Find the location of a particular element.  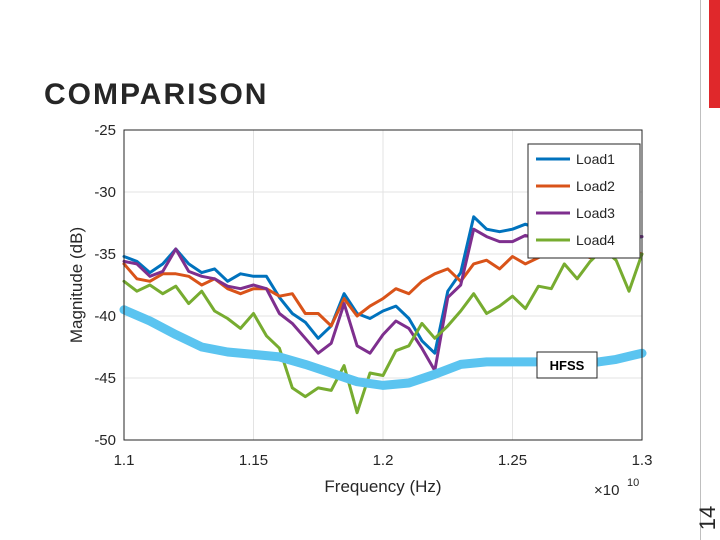

y-tick-label: -40 is located at coordinates (105, 316).